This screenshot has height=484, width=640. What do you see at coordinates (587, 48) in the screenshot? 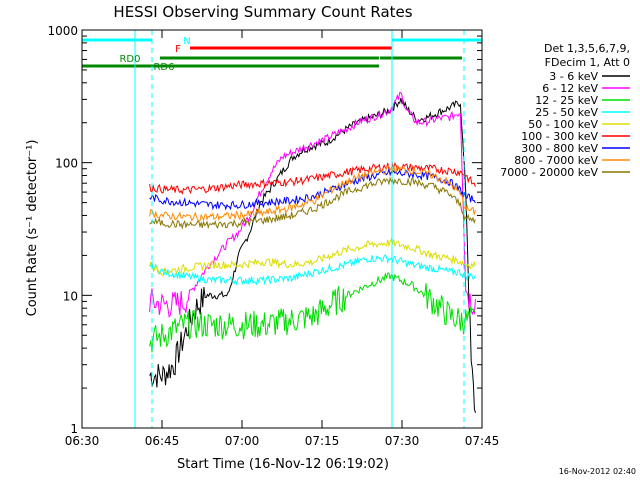
I see `legend-header-0: Det 1,3,5,6,7,9,` at bounding box center [587, 48].